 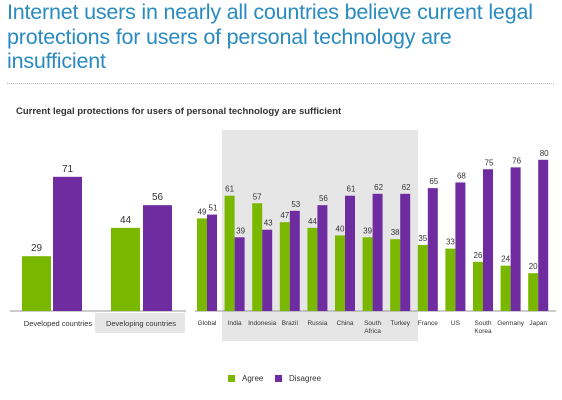 I want to click on tick-france: France, so click(x=428, y=323).